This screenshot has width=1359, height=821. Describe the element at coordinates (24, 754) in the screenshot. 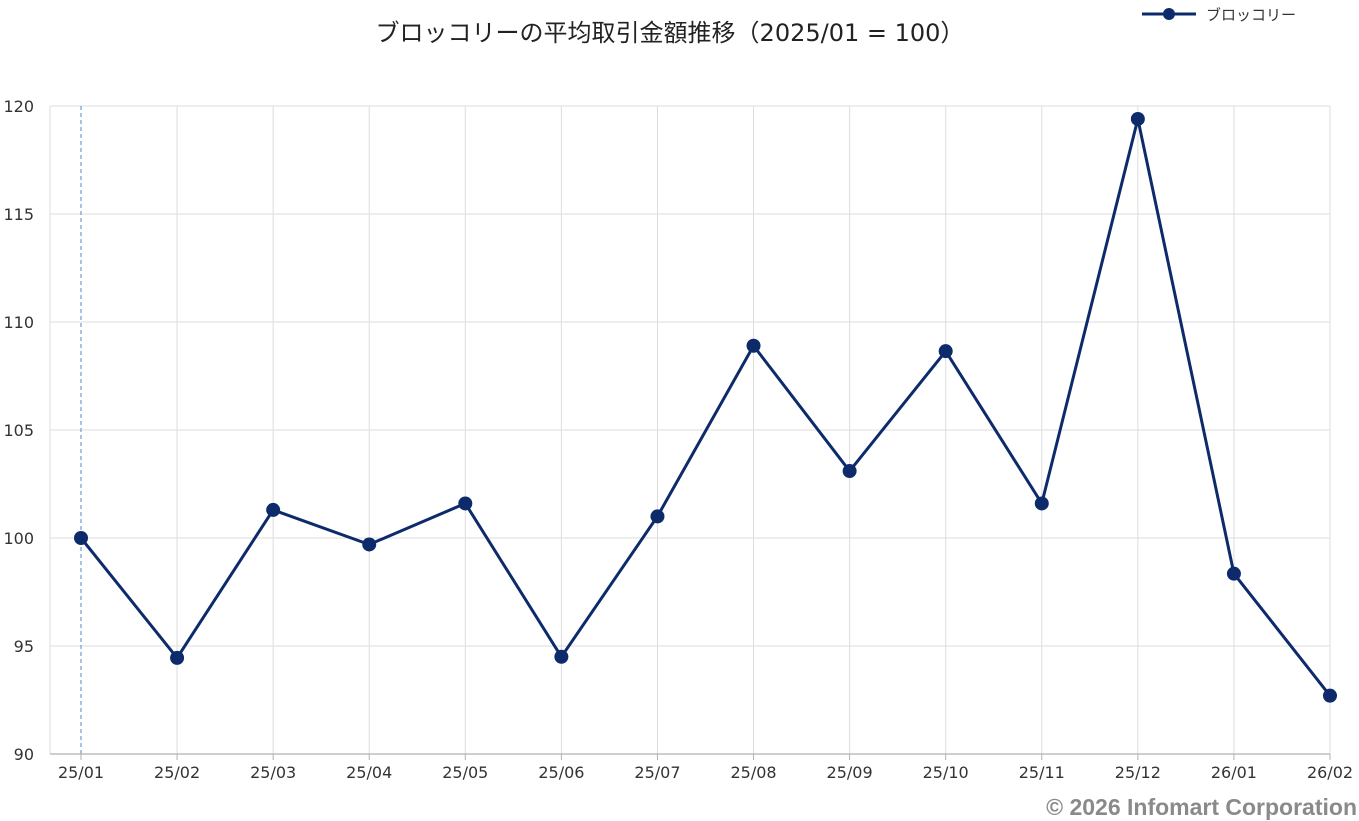

I see `y-tick-label: 90` at that location.